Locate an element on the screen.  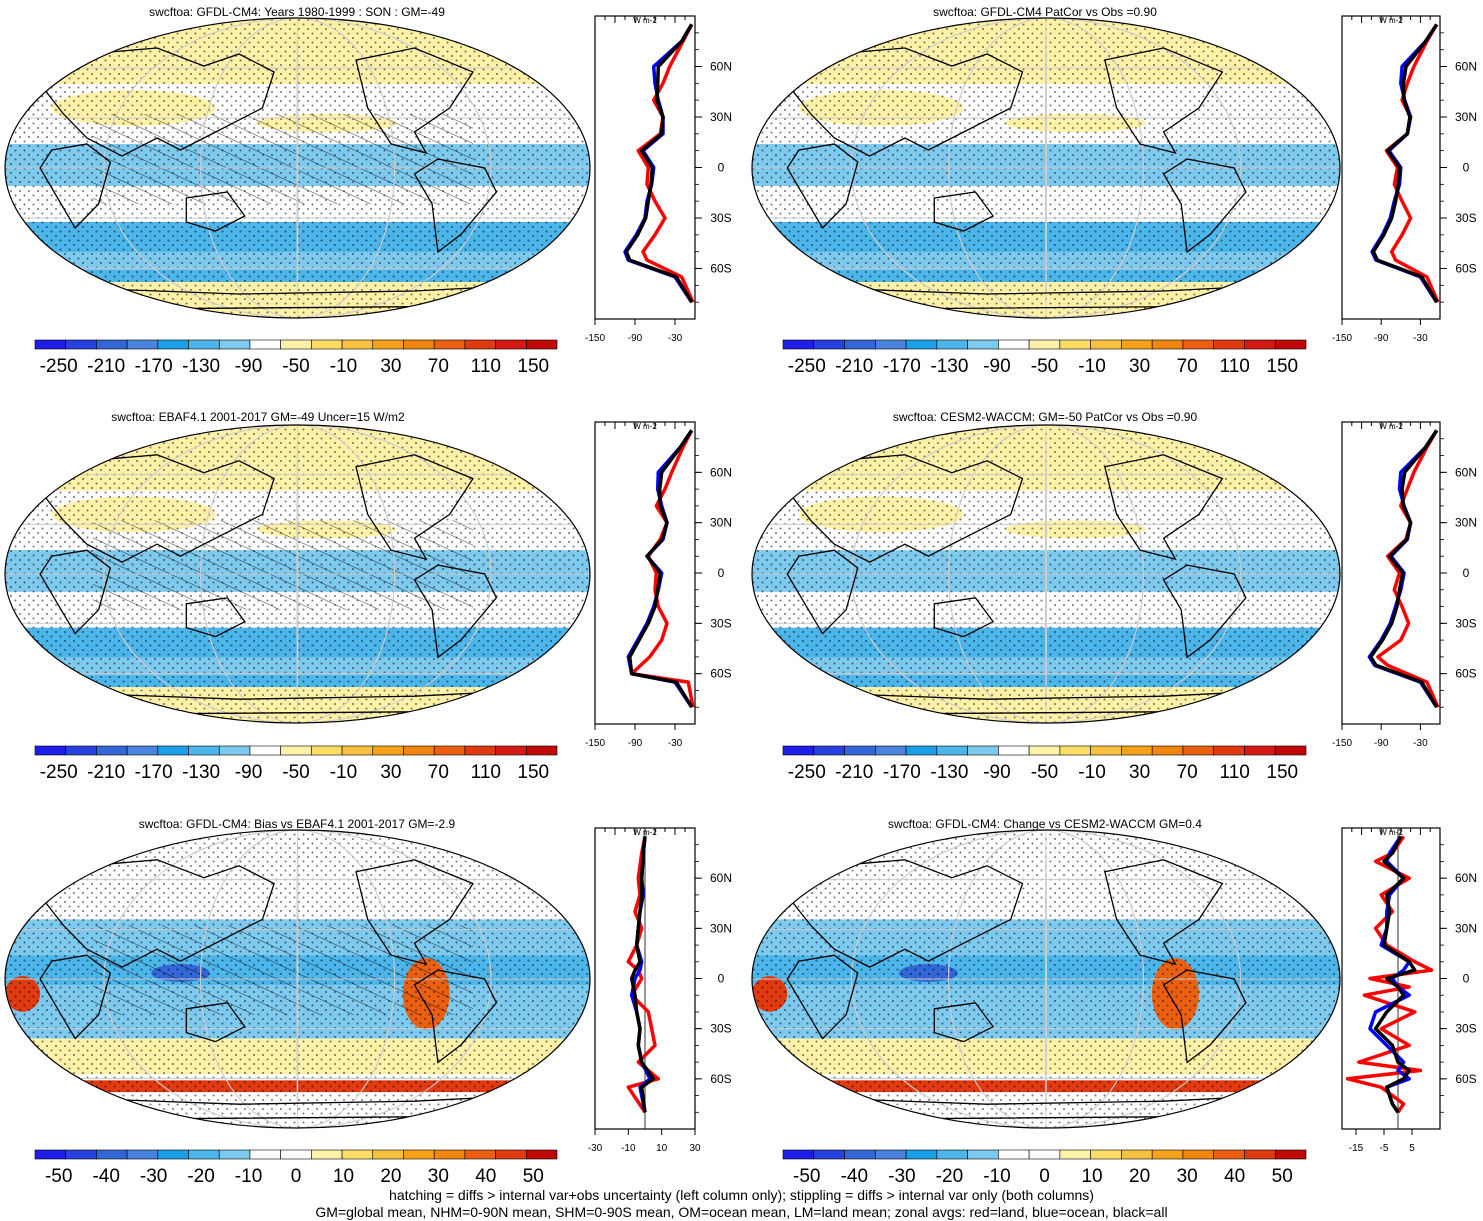
colorbar-tick-label: -170 is located at coordinates (902, 772).